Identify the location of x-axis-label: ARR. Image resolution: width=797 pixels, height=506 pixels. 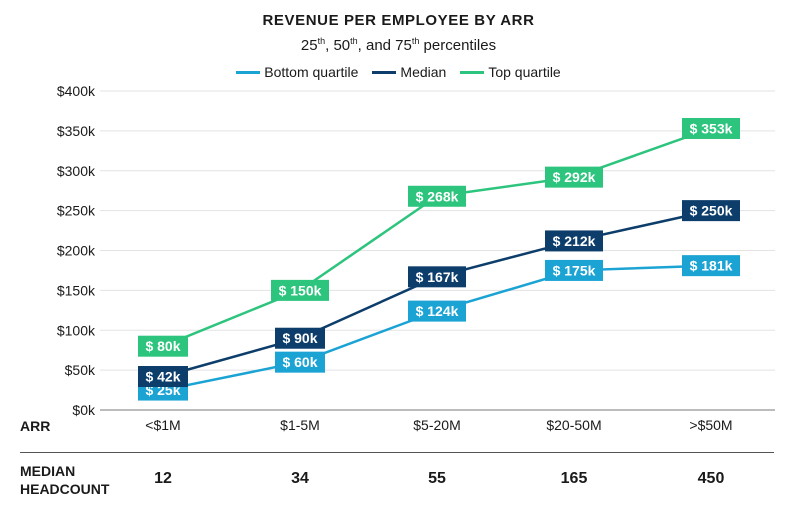
(35, 426).